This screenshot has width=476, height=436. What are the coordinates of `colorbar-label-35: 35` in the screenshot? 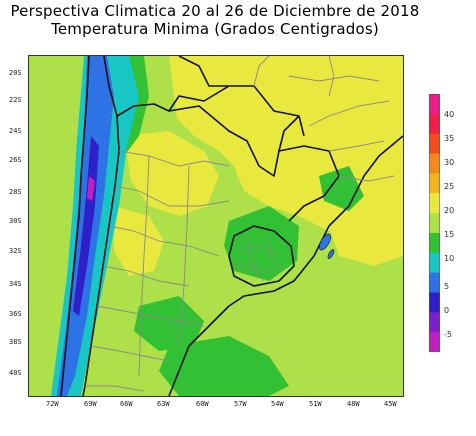 It's located at (449, 138).